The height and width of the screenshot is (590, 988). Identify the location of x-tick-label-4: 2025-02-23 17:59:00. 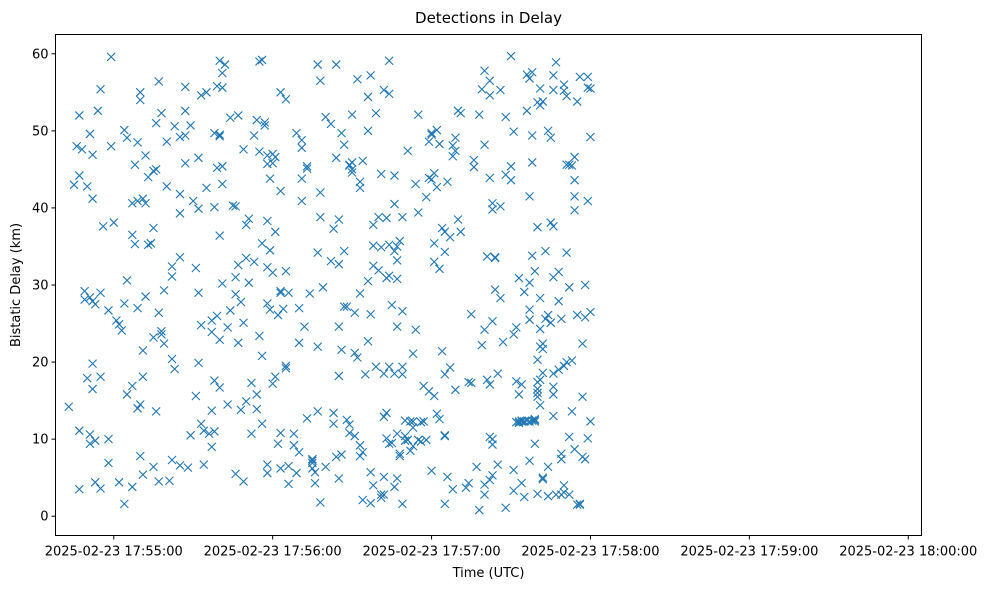
(749, 552).